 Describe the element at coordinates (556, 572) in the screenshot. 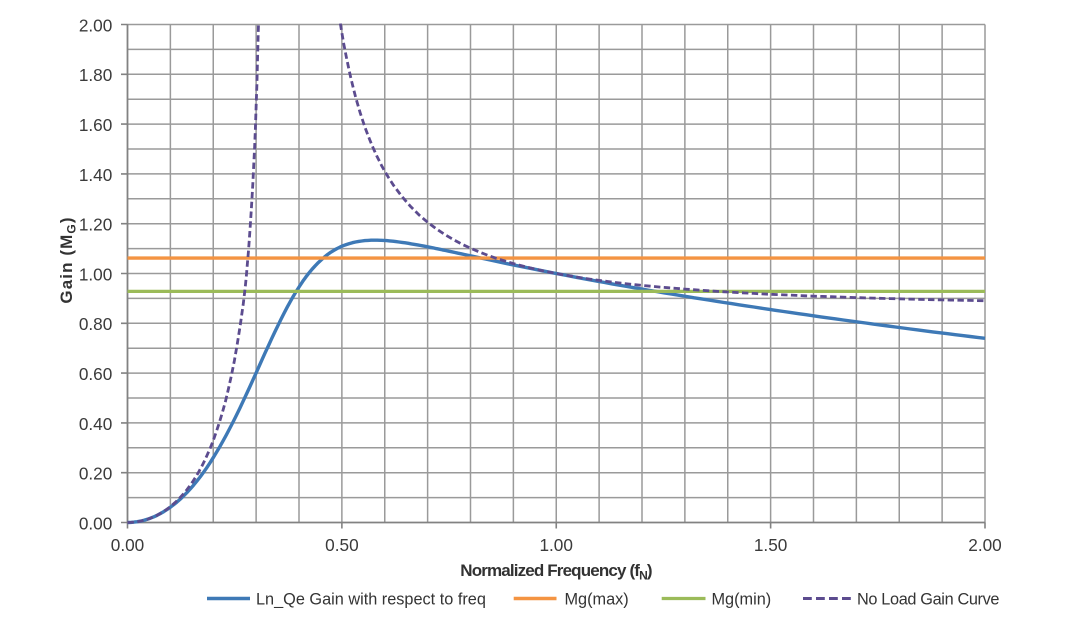

I see `svg-text: Normalized Frequency (fN)` at that location.